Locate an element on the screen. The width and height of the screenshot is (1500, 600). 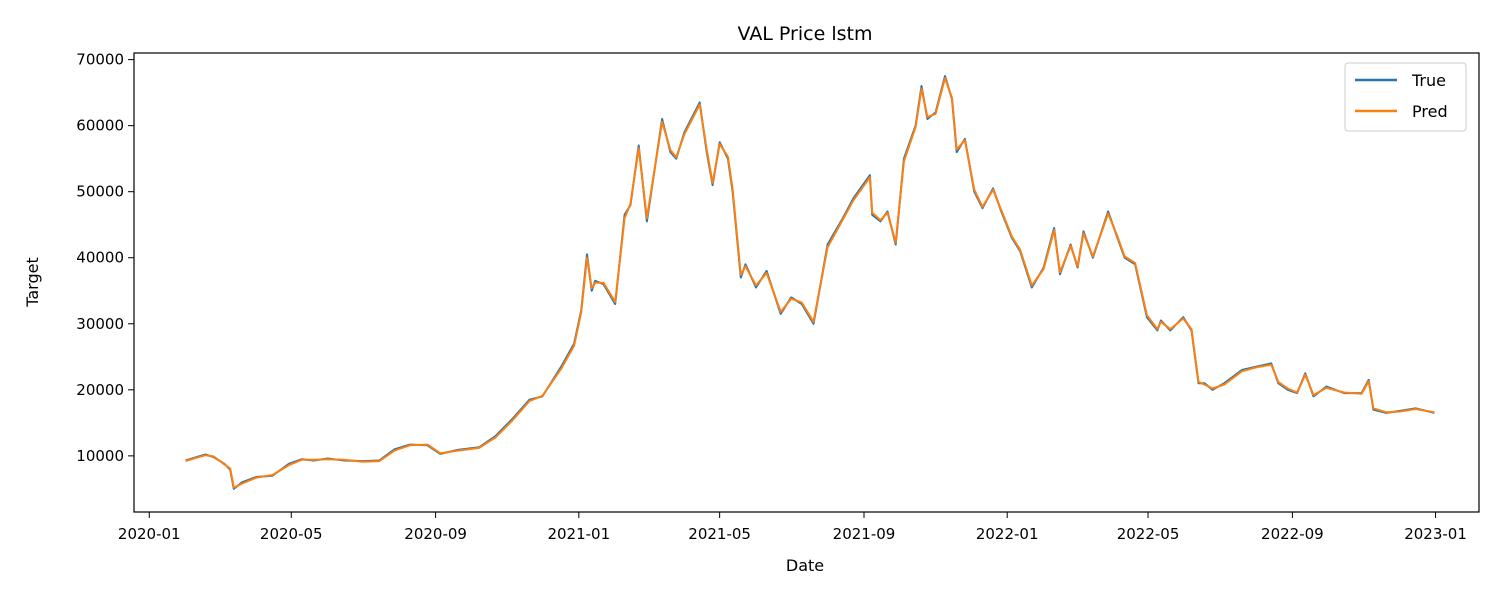
x-tick-label: 2021-09 is located at coordinates (864, 534).